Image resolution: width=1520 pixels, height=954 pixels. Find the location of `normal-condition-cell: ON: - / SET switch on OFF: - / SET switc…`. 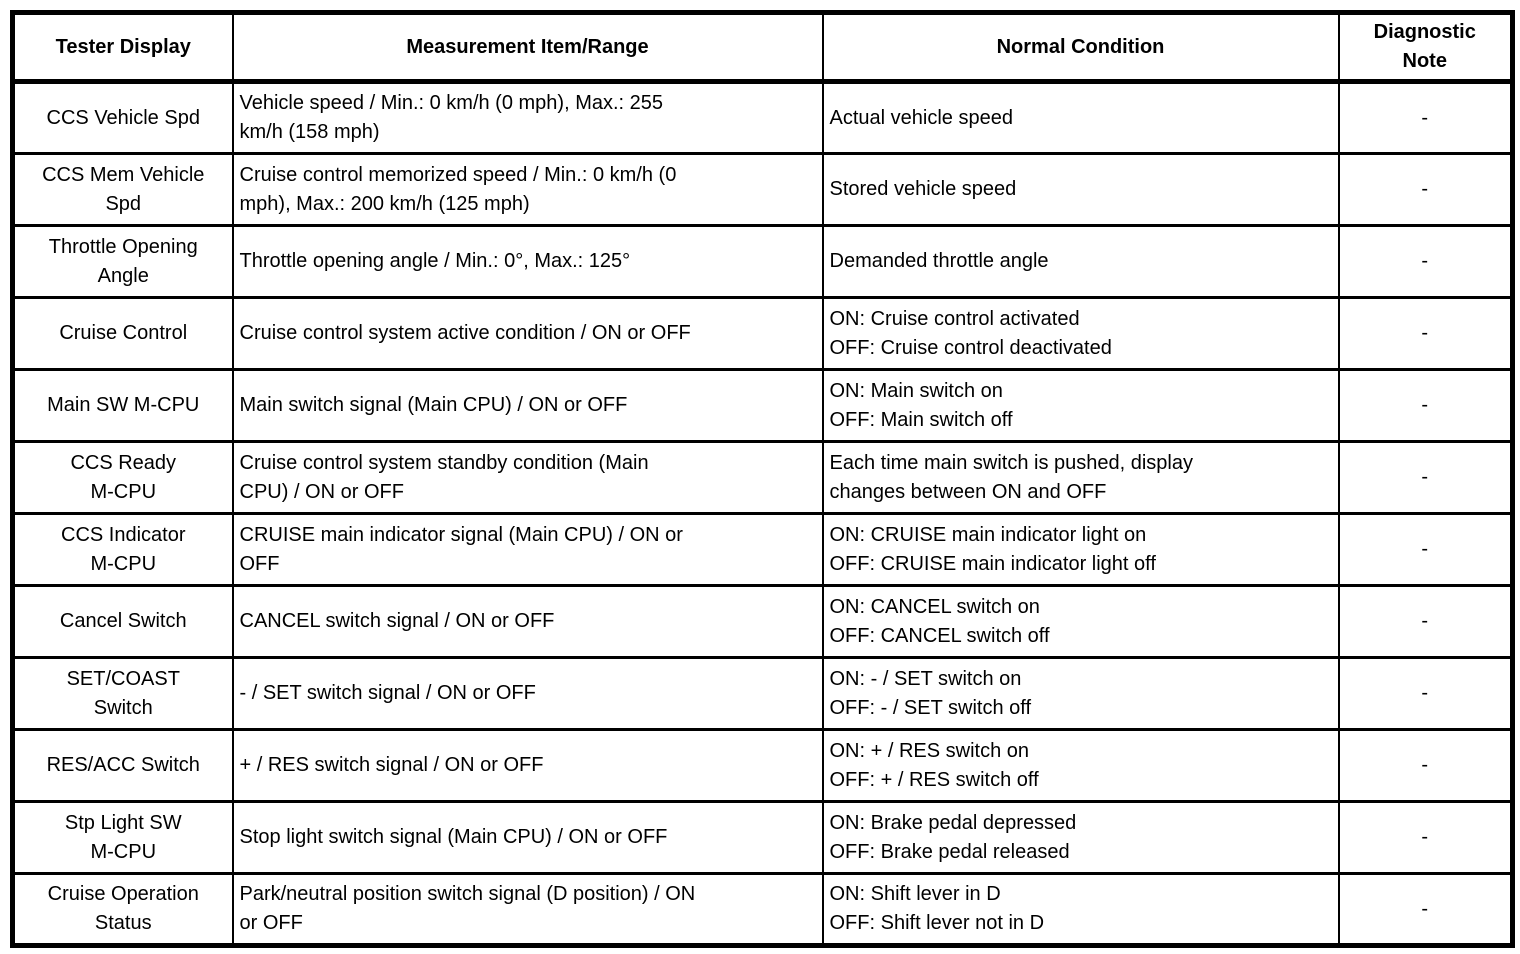

normal-condition-cell: ON: - / SET switch on OFF: - / SET switc… is located at coordinates (1080, 693).